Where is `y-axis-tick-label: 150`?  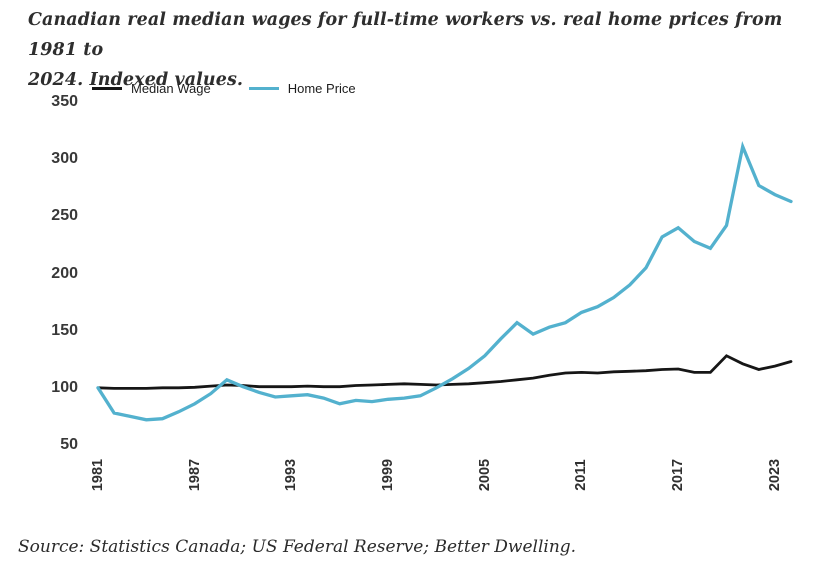 y-axis-tick-label: 150 is located at coordinates (64, 330).